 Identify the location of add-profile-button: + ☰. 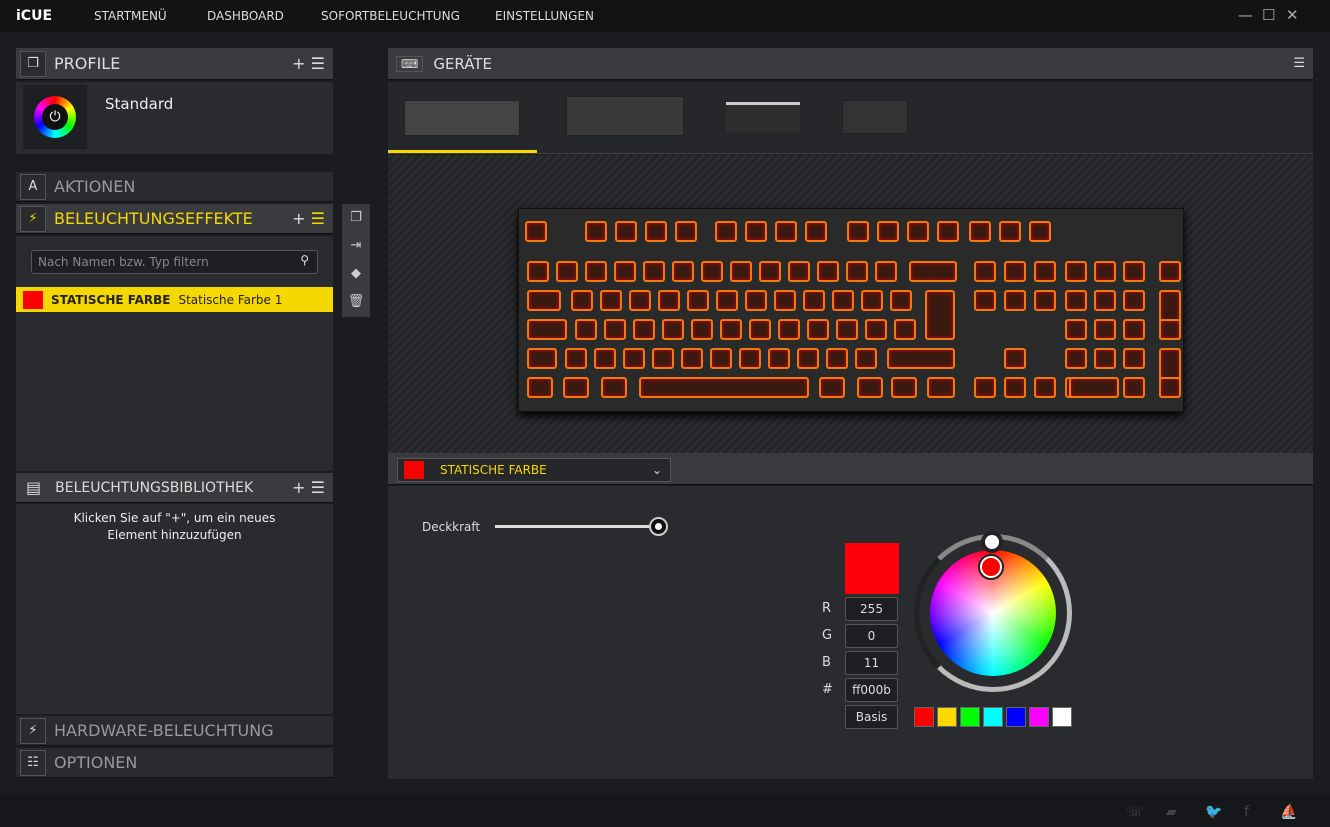
(308, 63).